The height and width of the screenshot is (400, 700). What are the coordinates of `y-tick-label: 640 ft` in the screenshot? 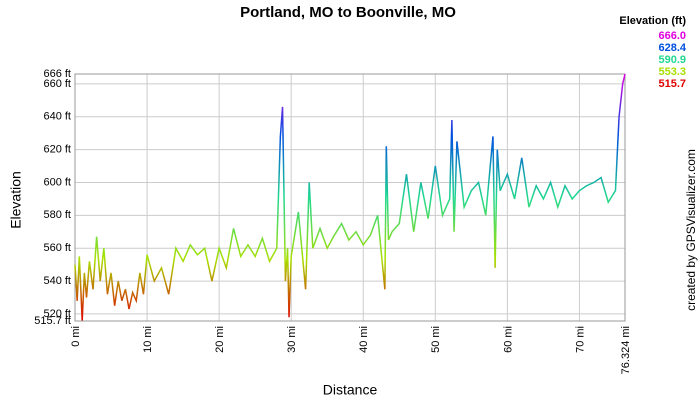 It's located at (57, 117).